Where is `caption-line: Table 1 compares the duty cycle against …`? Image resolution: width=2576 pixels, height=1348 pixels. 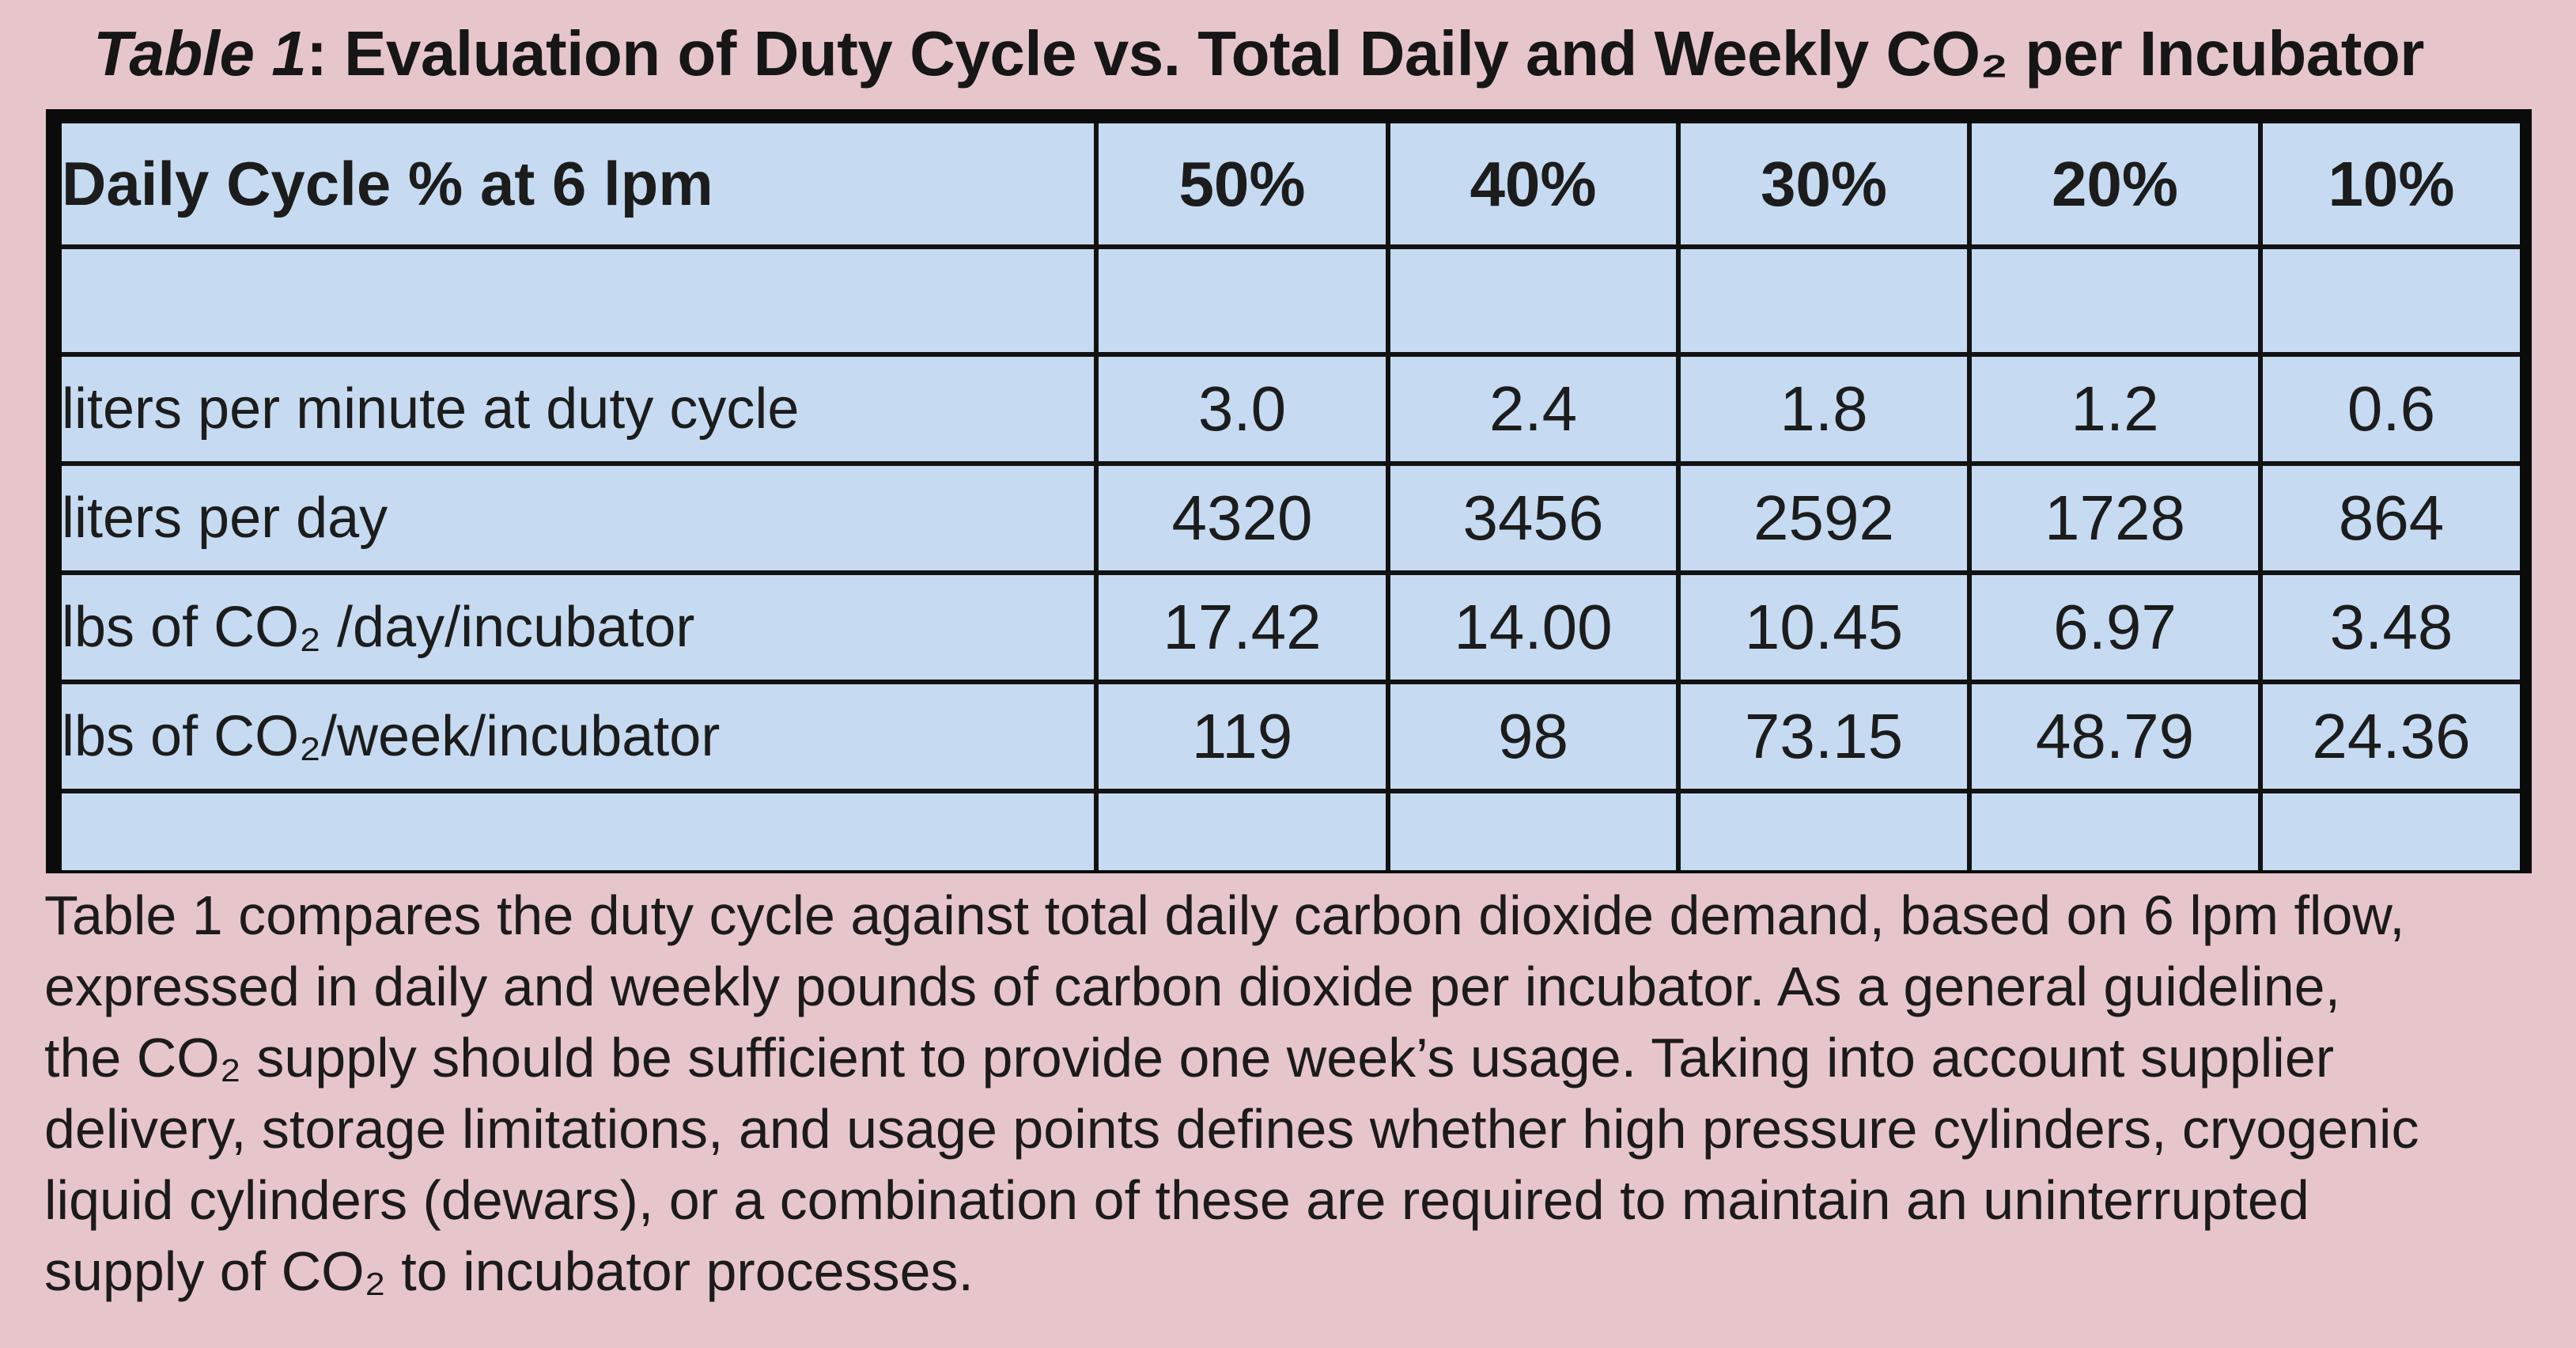
caption-line: Table 1 compares the duty cycle against … is located at coordinates (1225, 915).